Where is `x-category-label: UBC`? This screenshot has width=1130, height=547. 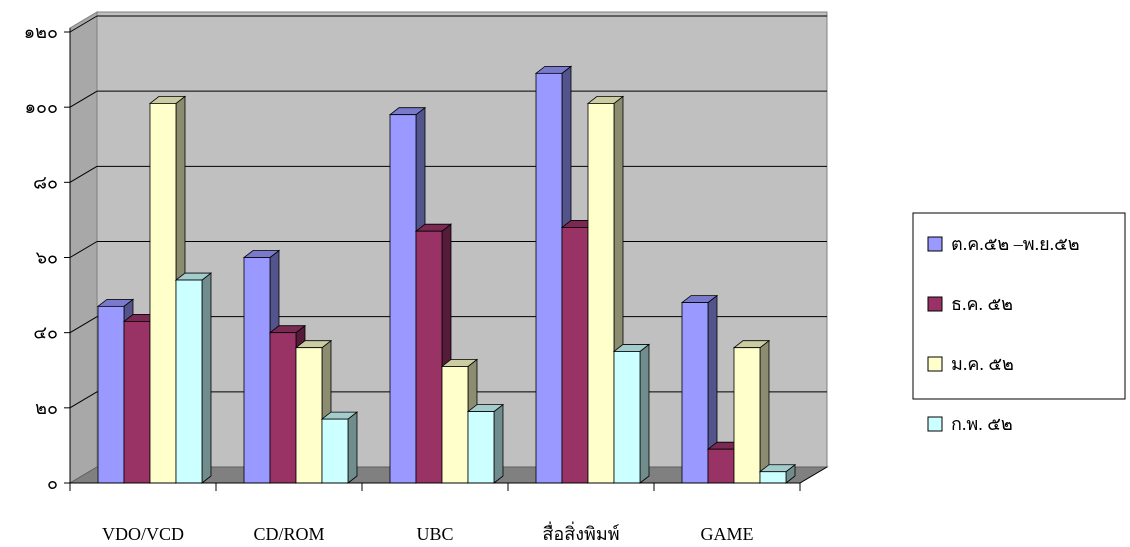
x-category-label: UBC is located at coordinates (434, 534).